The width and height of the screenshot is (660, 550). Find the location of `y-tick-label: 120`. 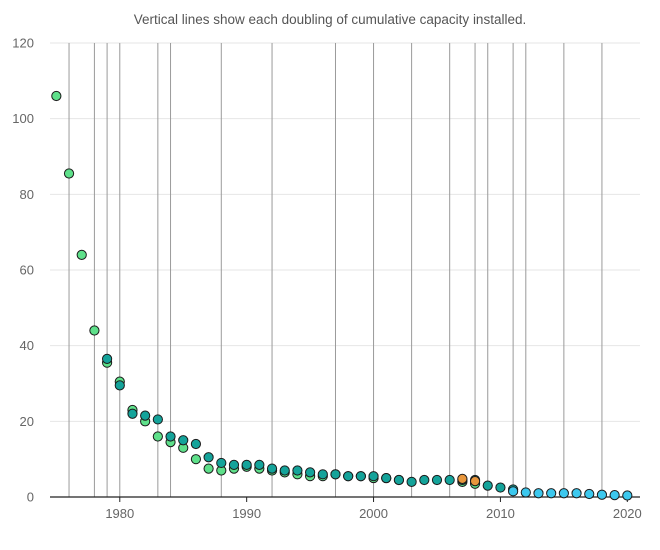

y-tick-label: 120 is located at coordinates (23, 43).